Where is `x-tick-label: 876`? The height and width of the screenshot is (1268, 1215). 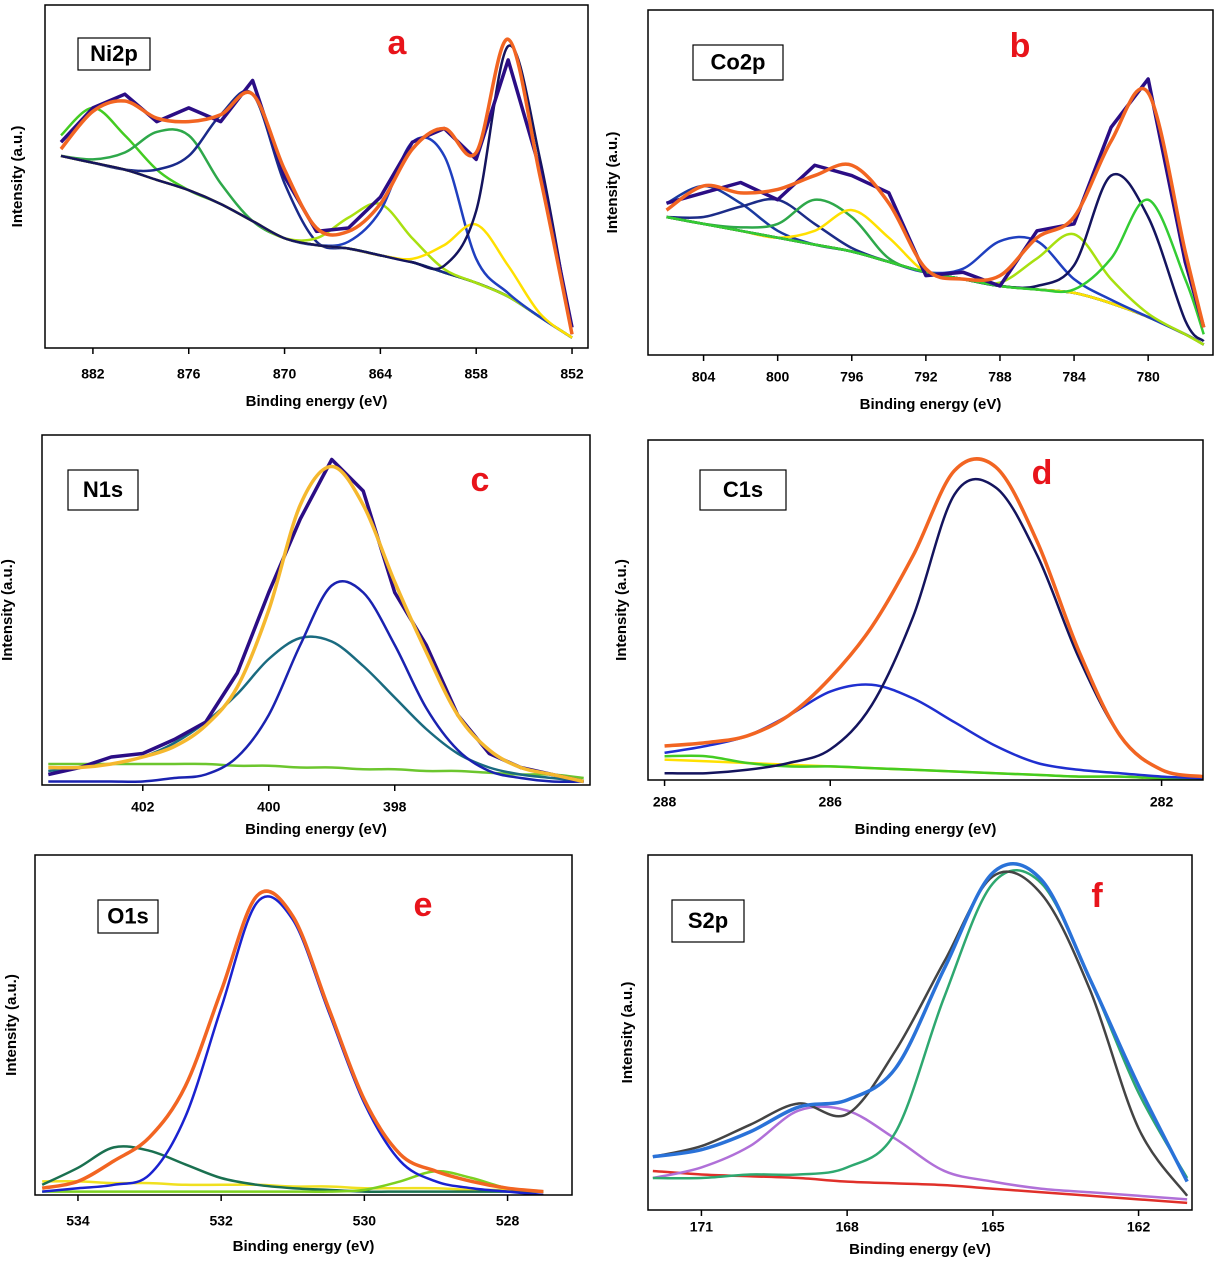
x-tick-label: 876 is located at coordinates (189, 374).